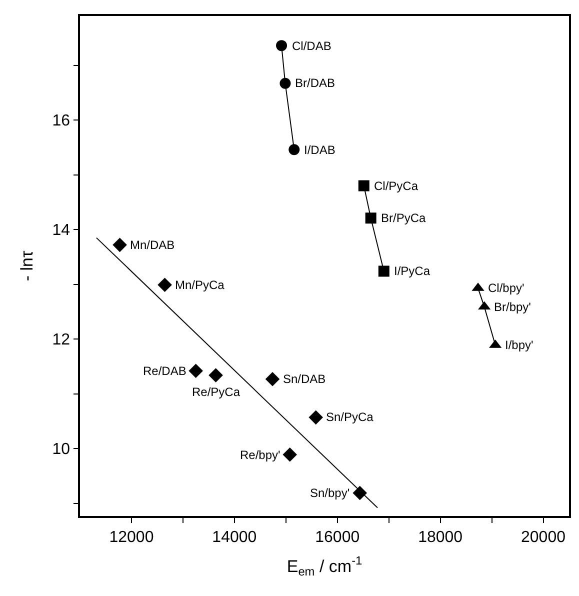  What do you see at coordinates (260, 455) in the screenshot?
I see `annotation: Re/bpy'` at bounding box center [260, 455].